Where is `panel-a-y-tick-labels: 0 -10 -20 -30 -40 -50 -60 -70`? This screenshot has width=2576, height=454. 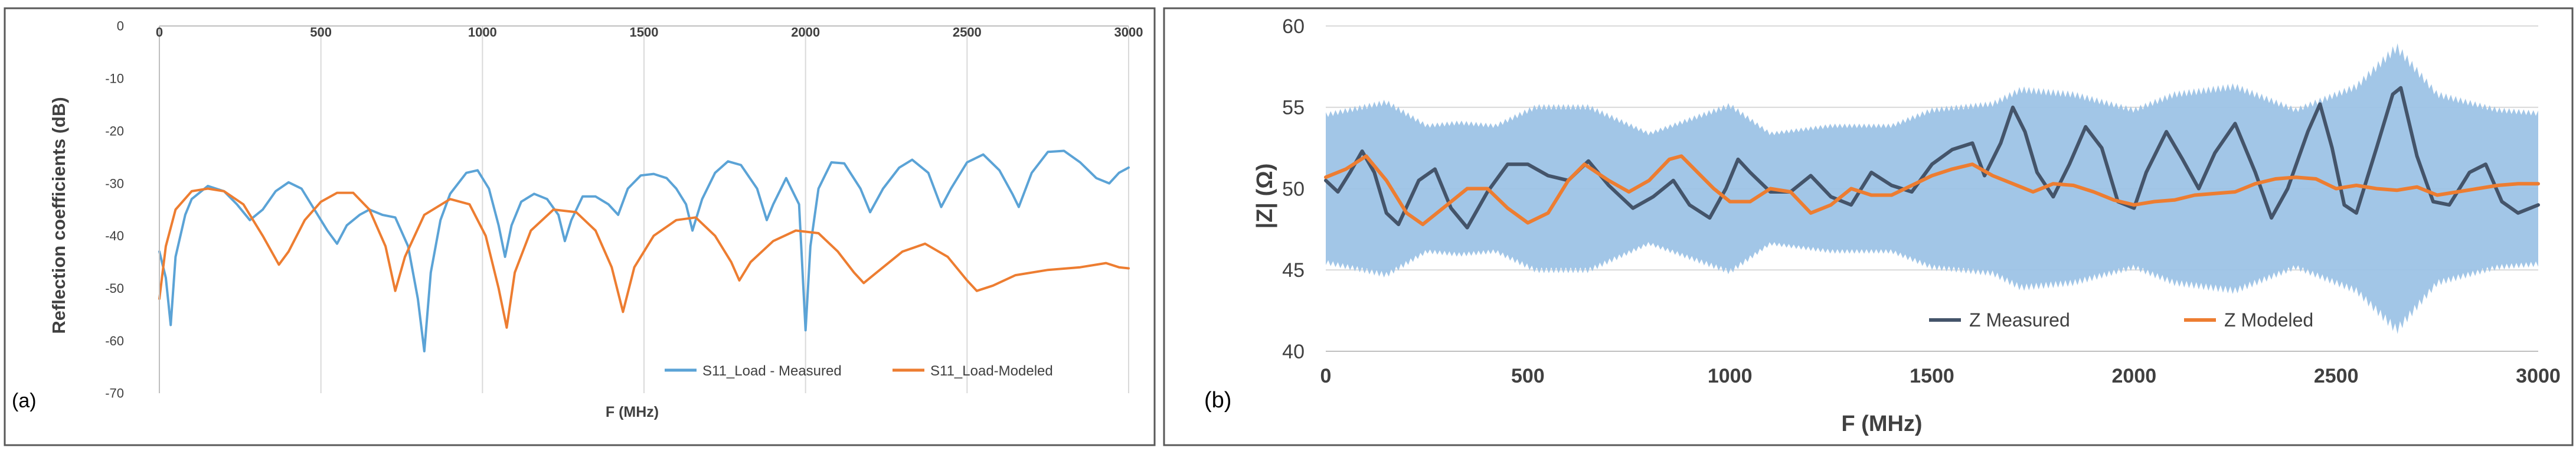 panel-a-y-tick-labels: 0 -10 -20 -30 -40 -50 -60 -70 is located at coordinates (114, 210).